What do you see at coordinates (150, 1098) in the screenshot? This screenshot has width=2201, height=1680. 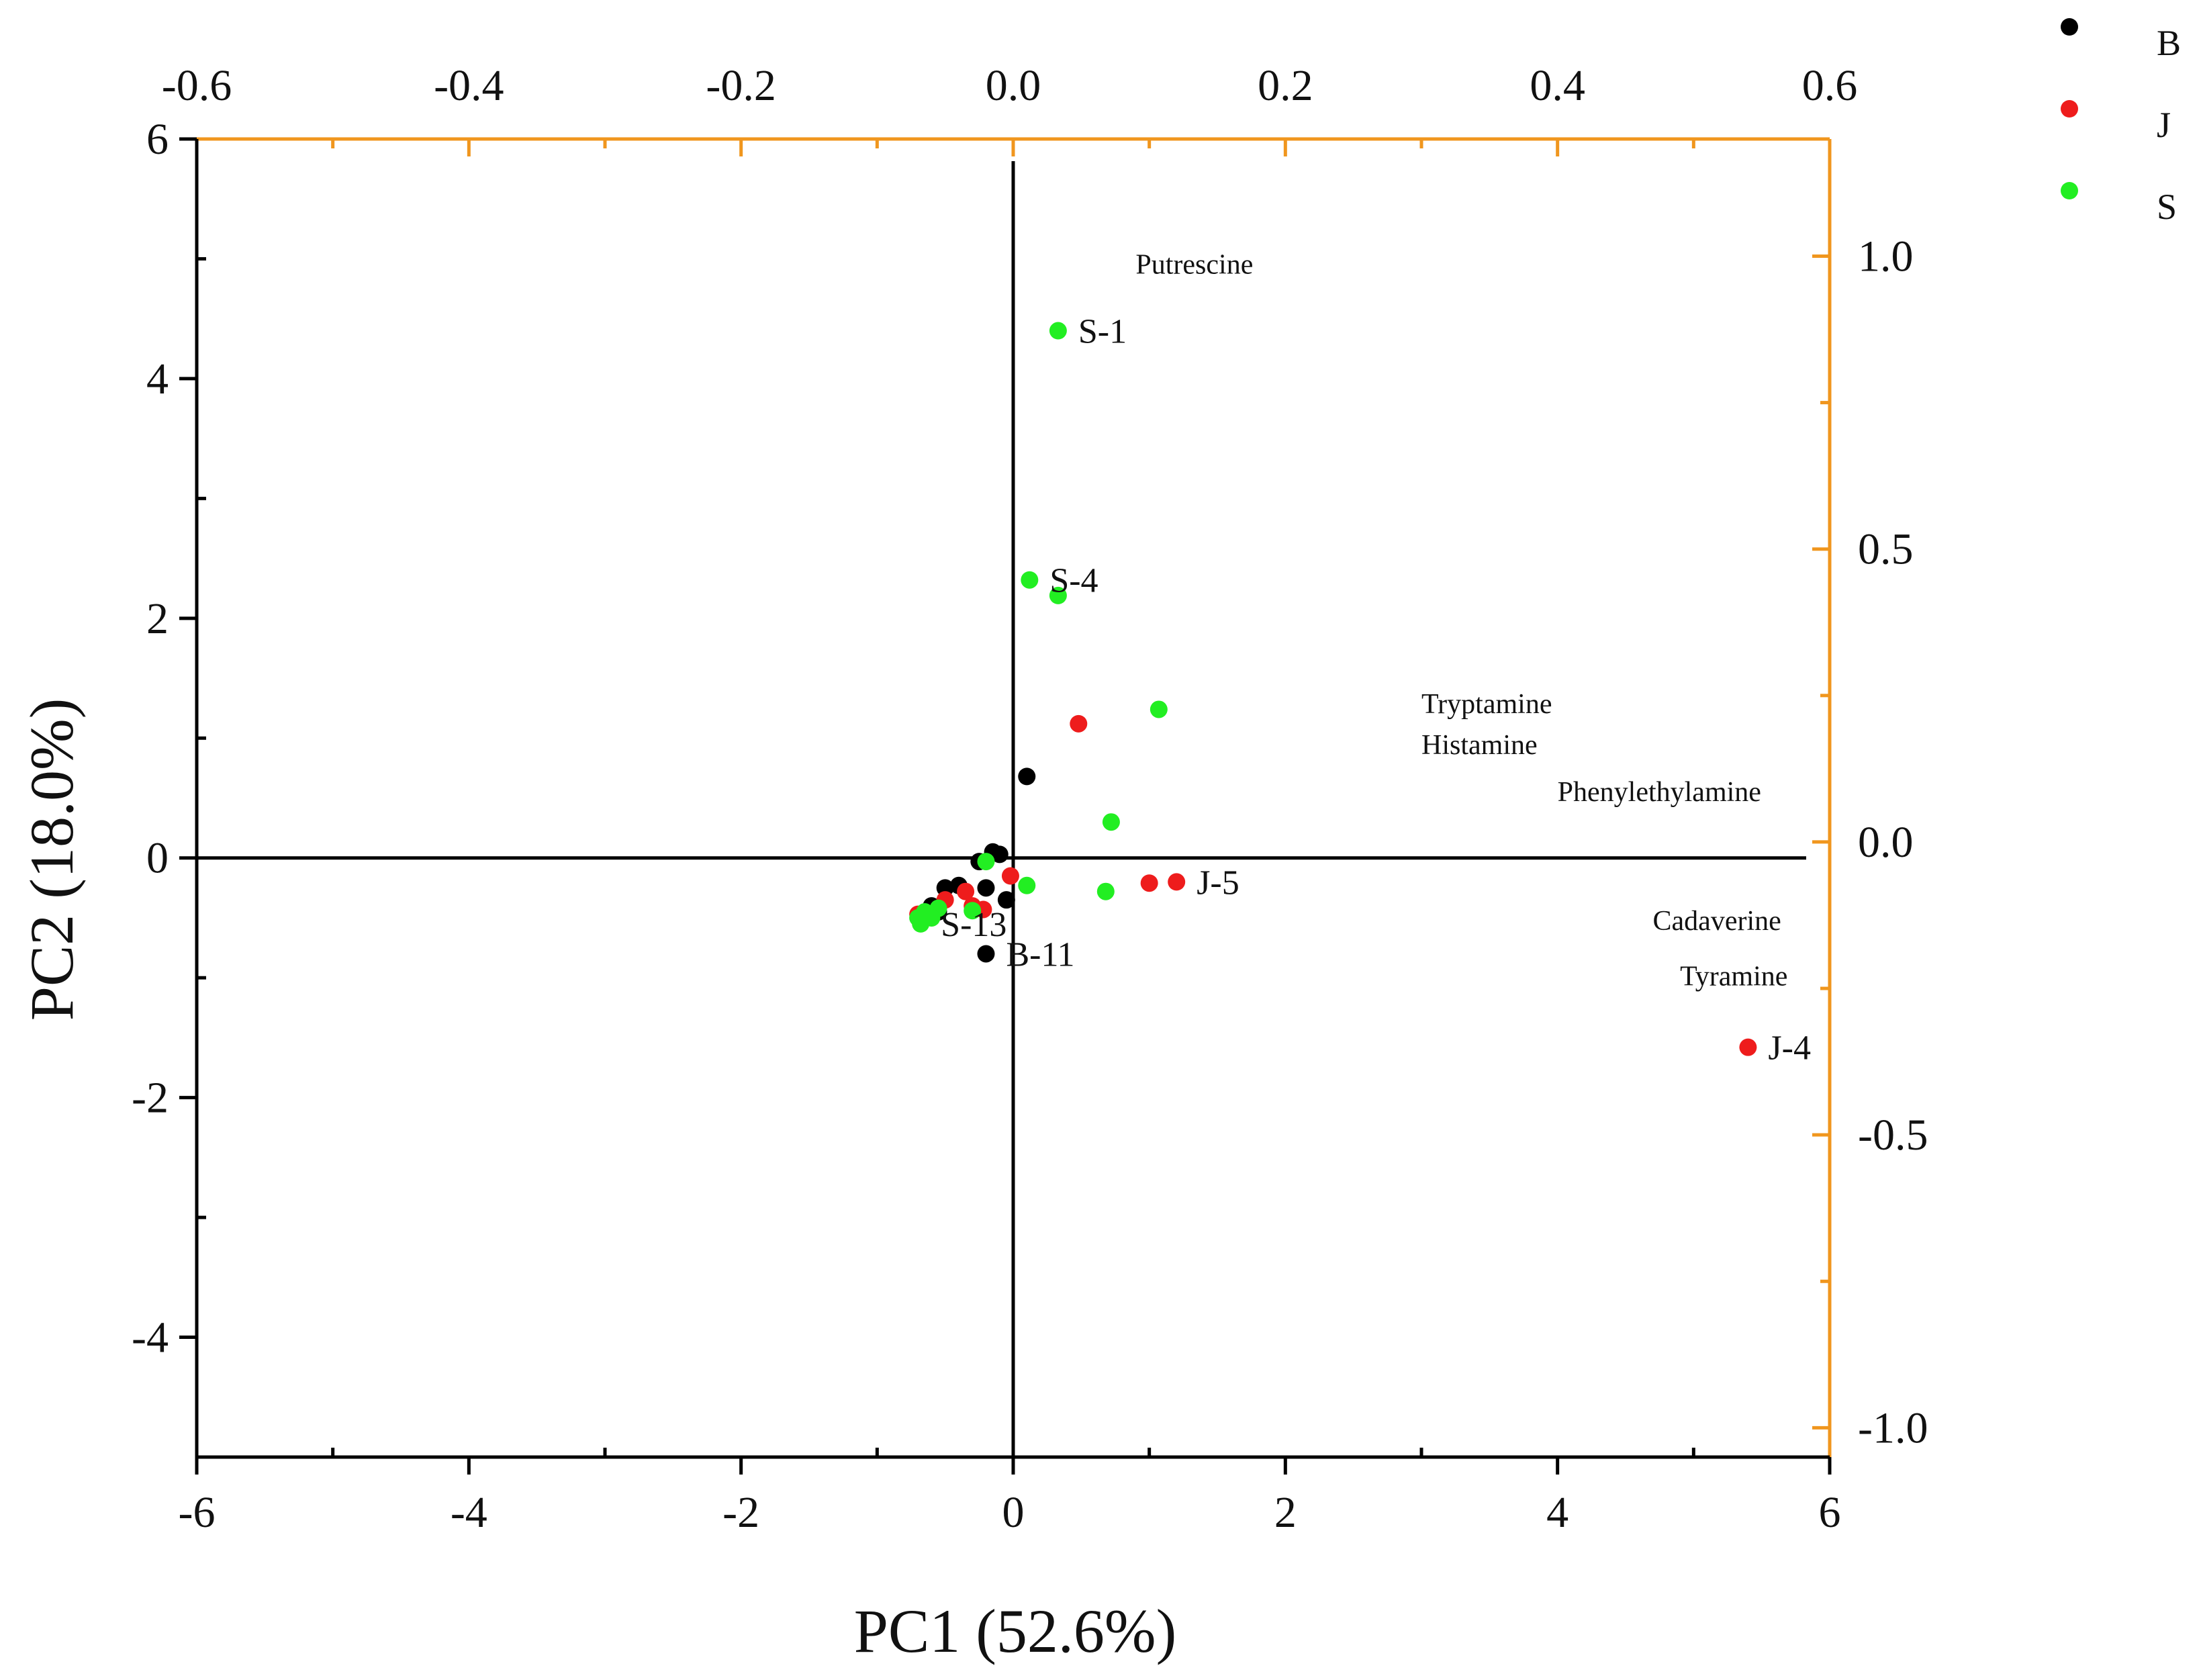 I see `y-tick-label: -2` at bounding box center [150, 1098].